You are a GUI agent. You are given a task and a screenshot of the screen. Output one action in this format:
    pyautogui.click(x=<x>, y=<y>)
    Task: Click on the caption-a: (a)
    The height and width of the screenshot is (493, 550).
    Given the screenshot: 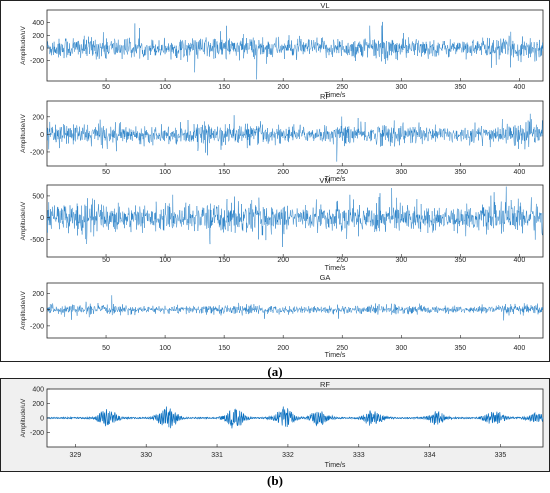 What is the action you would take?
    pyautogui.click(x=275, y=371)
    